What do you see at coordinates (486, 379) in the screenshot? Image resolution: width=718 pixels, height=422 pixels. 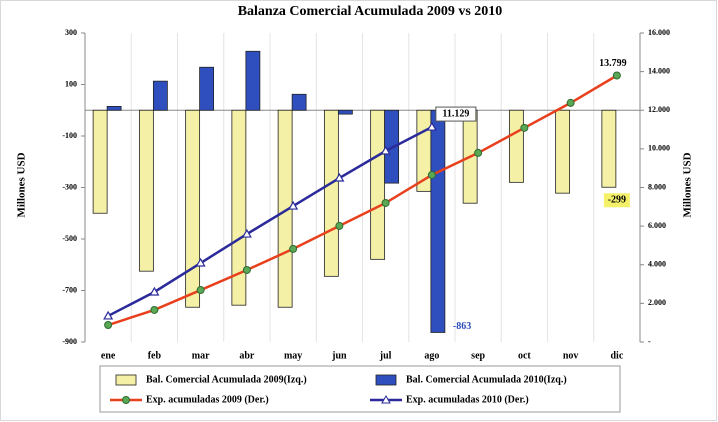 I see `legend-label: Bal. Comercial Acumulada 2010(Izq.)` at bounding box center [486, 379].